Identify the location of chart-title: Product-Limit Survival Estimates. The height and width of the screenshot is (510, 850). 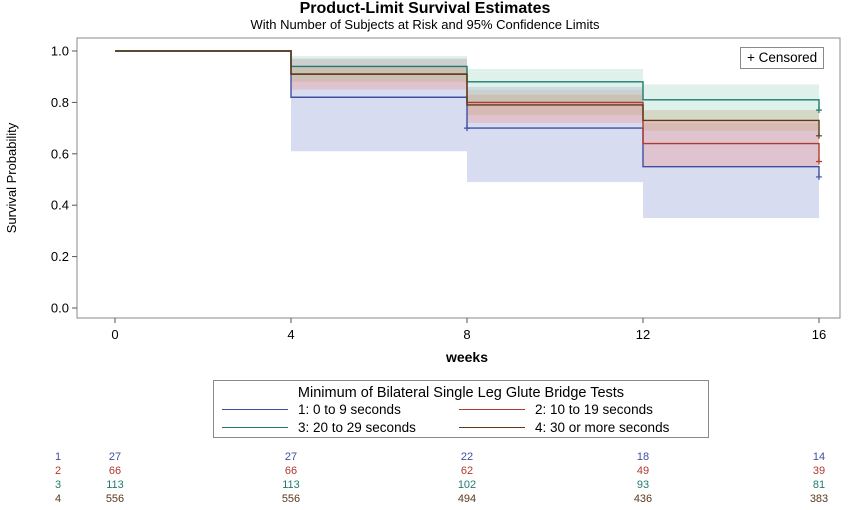
(425, 8).